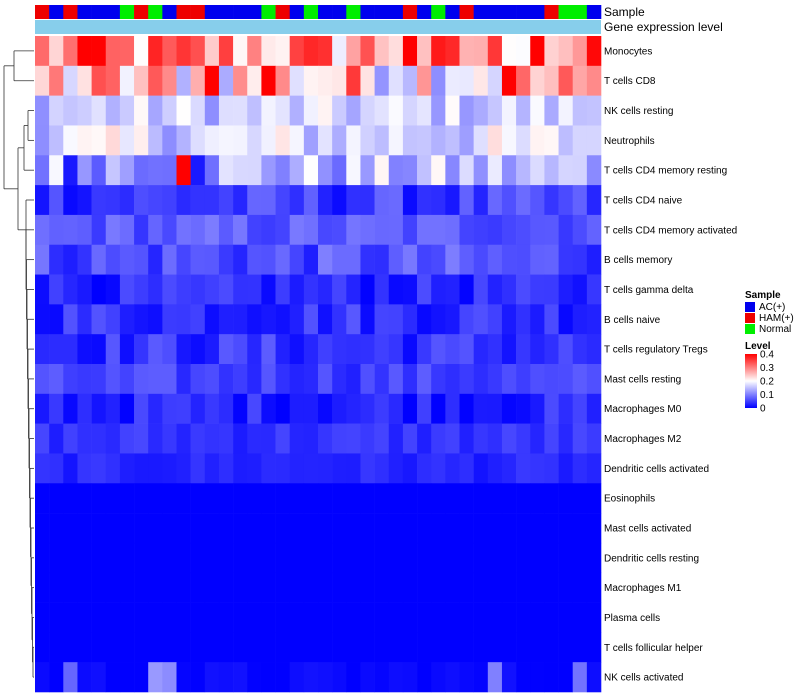 The height and width of the screenshot is (700, 800). Describe the element at coordinates (651, 558) in the screenshot. I see `row-label: Dendritic cells resting` at that location.